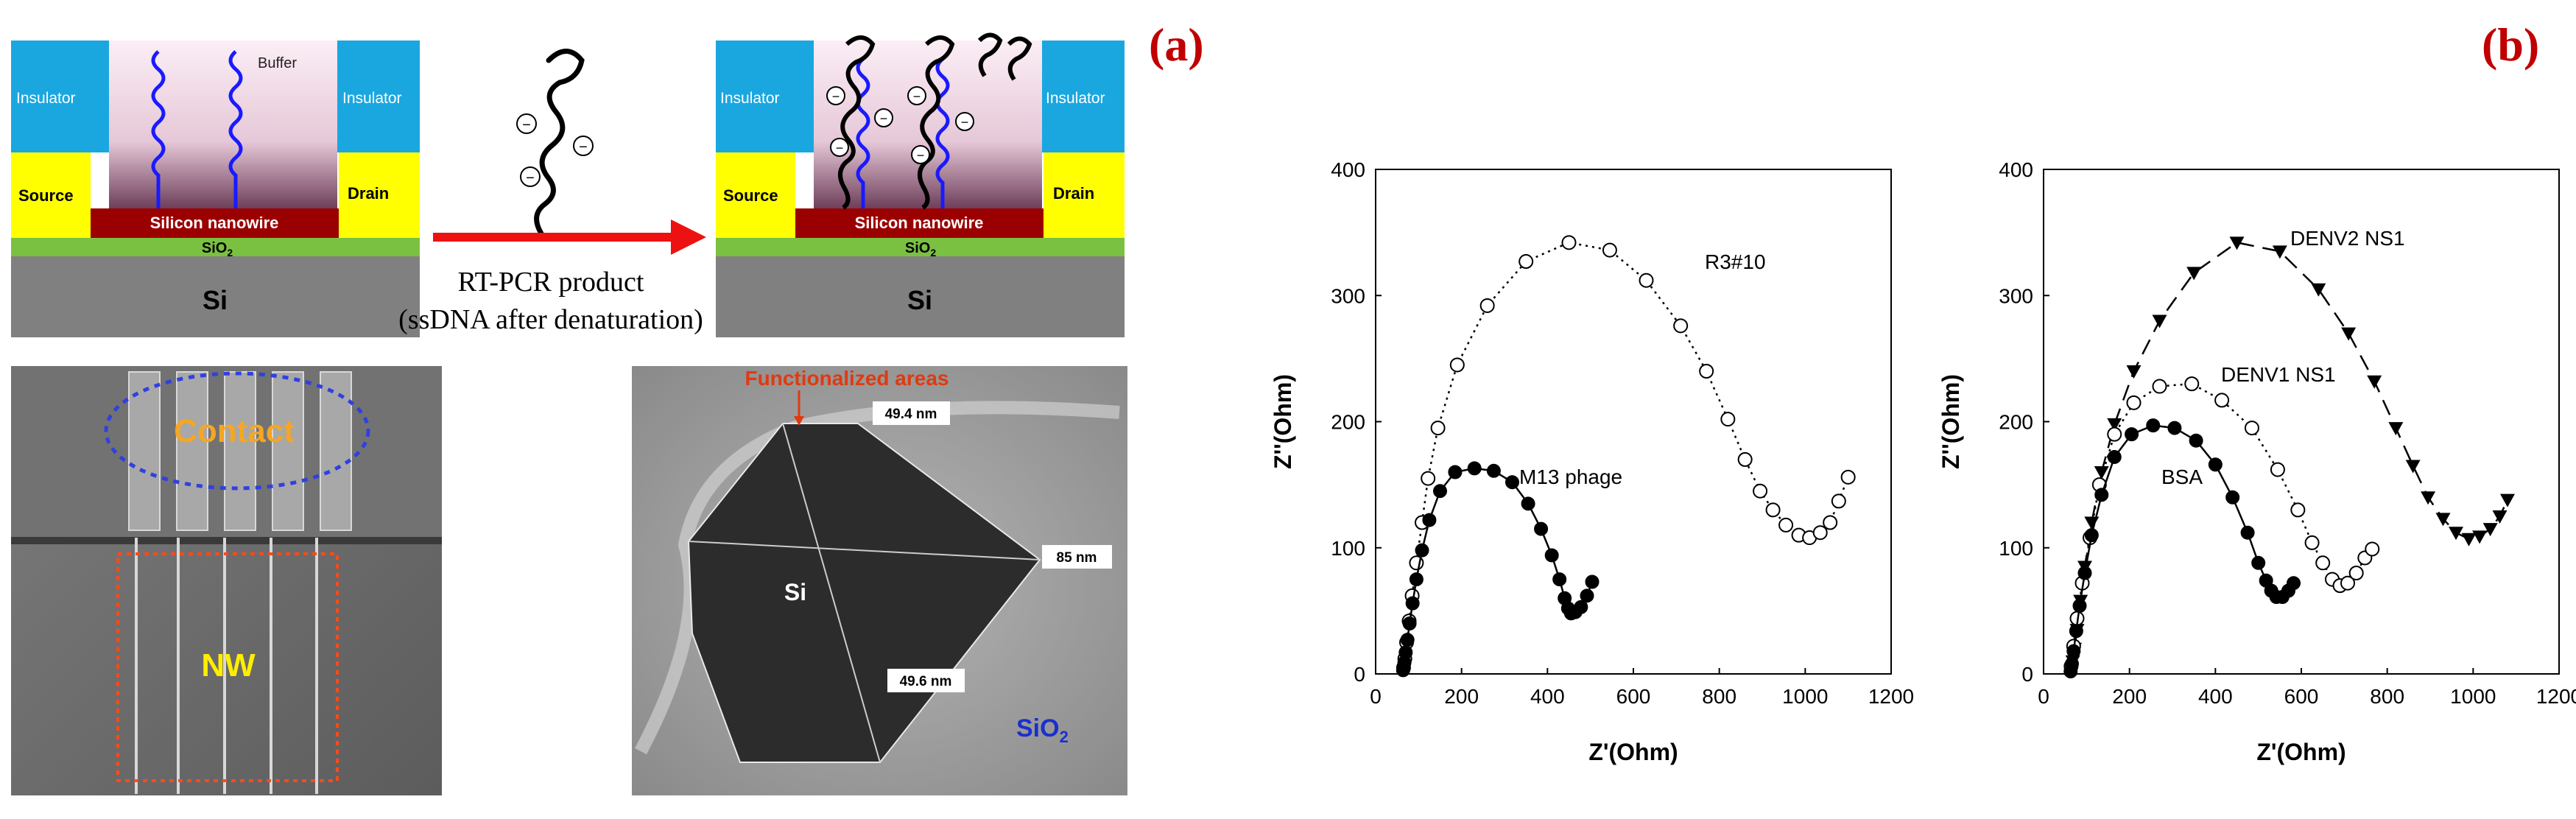  Describe the element at coordinates (46, 98) in the screenshot. I see `insulator-label-left: Insulator` at that location.